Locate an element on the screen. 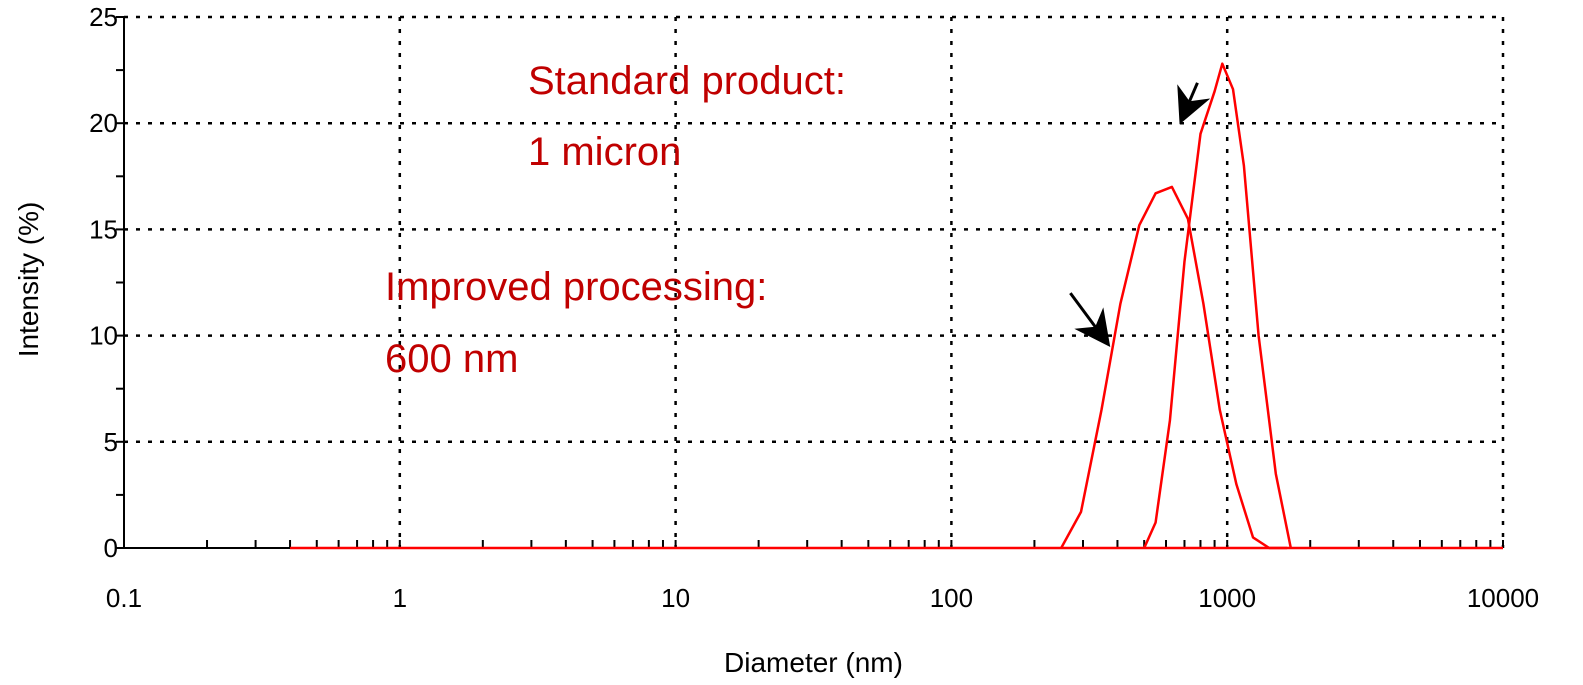 This screenshot has height=685, width=1583. annotation-label-line2: 600 nm is located at coordinates (451, 359).